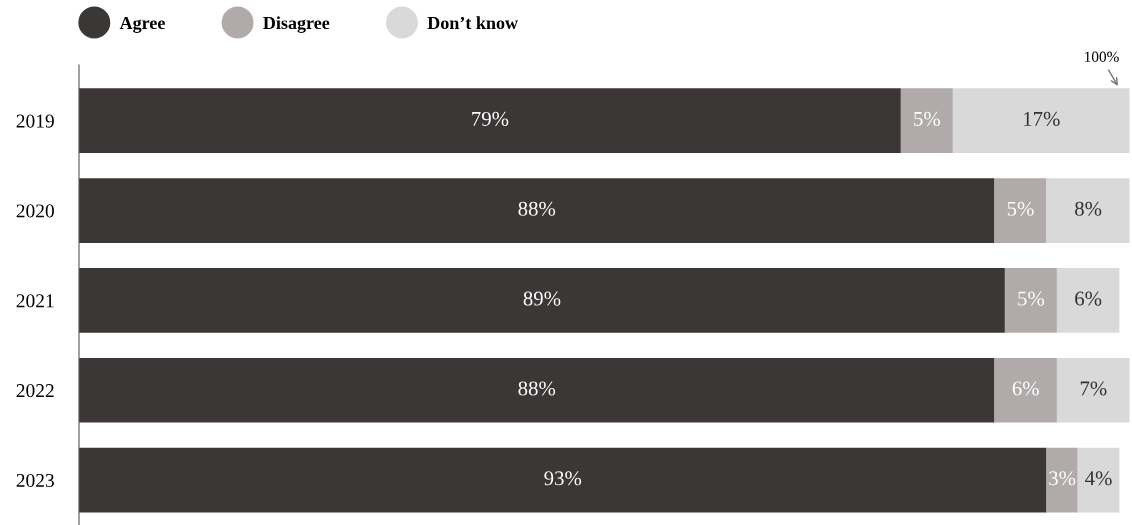 The height and width of the screenshot is (525, 1132). Describe the element at coordinates (1088, 208) in the screenshot. I see `data-label: 8%` at that location.